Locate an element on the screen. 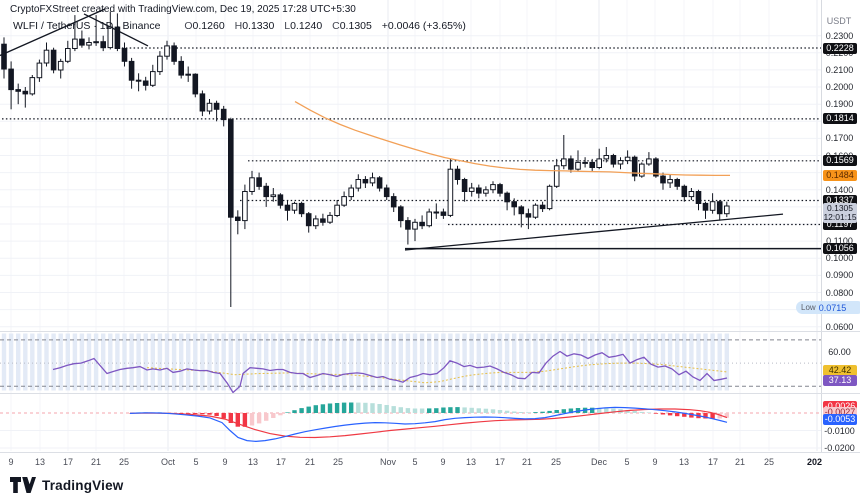 The height and width of the screenshot is (502, 860). pane-separator-macd is located at coordinates (430, 393).